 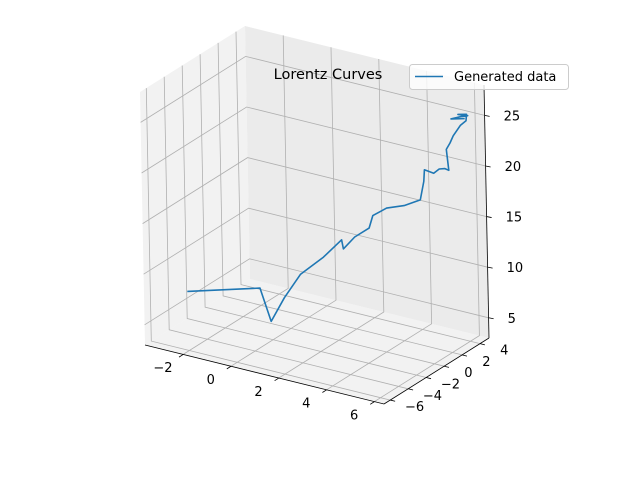 What do you see at coordinates (486, 211) in the screenshot?
I see `z-axis-line` at bounding box center [486, 211].